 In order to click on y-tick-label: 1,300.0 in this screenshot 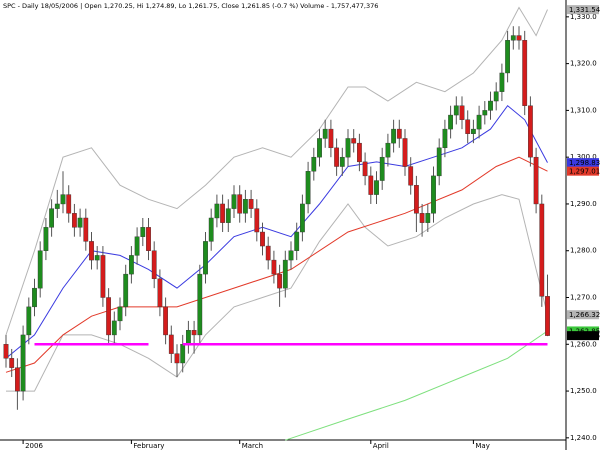, I will do `click(583, 157)`.